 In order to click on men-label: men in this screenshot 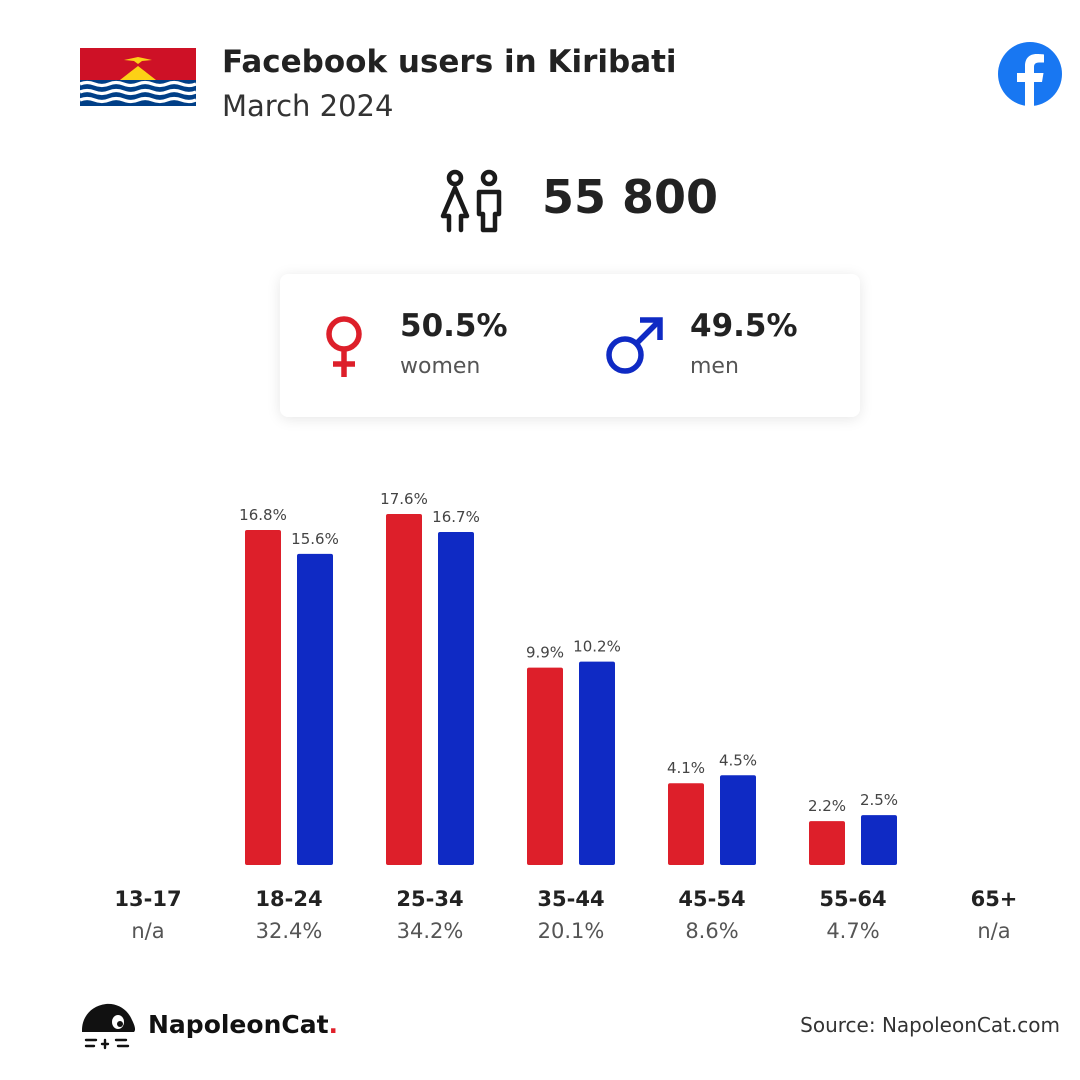, I will do `click(714, 366)`.